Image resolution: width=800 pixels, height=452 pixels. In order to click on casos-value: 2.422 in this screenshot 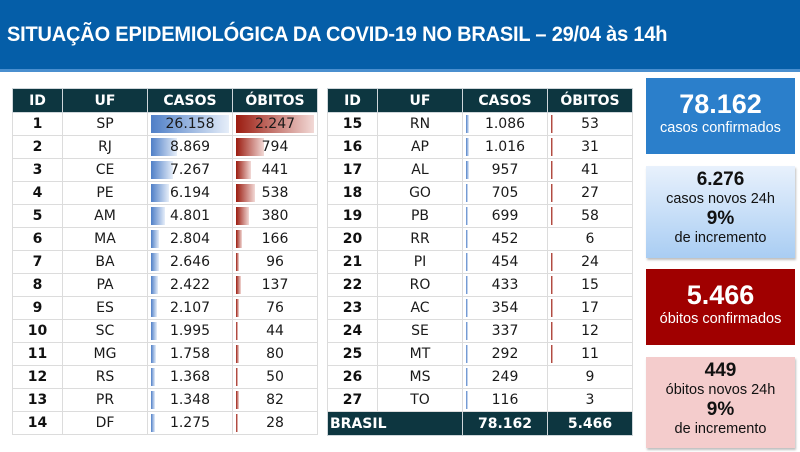, I will do `click(190, 285)`.